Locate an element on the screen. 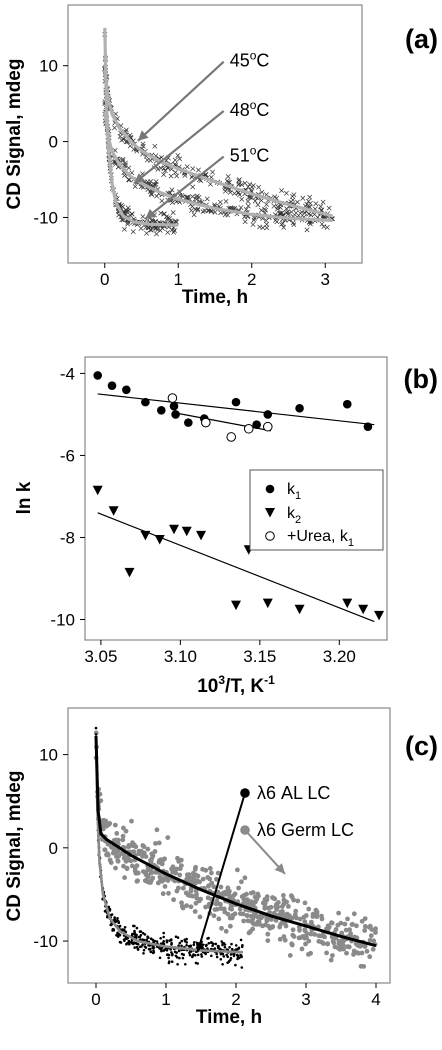  x-tick-label: 2 is located at coordinates (251, 279).